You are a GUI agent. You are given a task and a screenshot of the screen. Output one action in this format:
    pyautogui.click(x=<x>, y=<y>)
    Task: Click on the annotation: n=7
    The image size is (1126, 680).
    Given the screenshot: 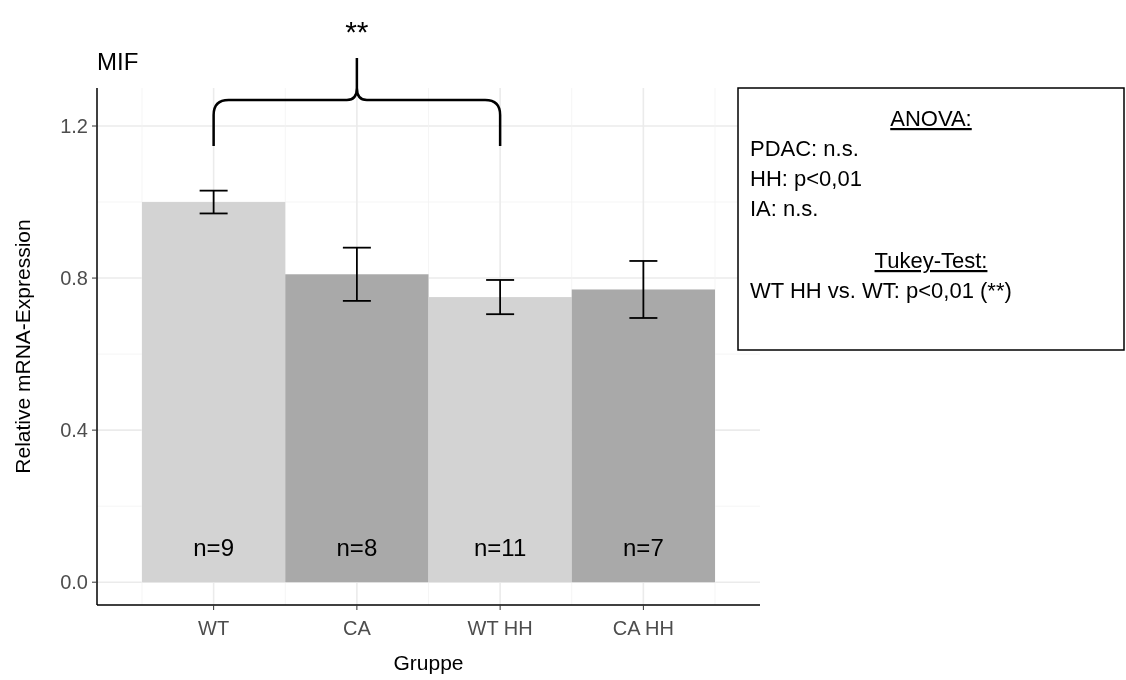 What is the action you would take?
    pyautogui.click(x=643, y=547)
    